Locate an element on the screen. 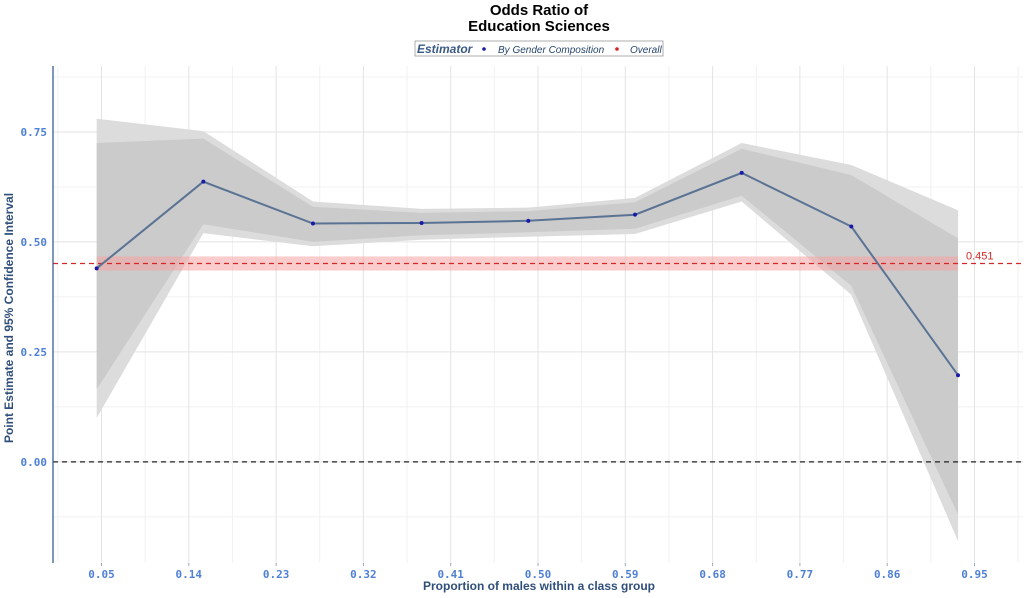 Image resolution: width=1030 pixels, height=598 pixels. legend: Estimator By Gender Composition Overall is located at coordinates (539, 48).